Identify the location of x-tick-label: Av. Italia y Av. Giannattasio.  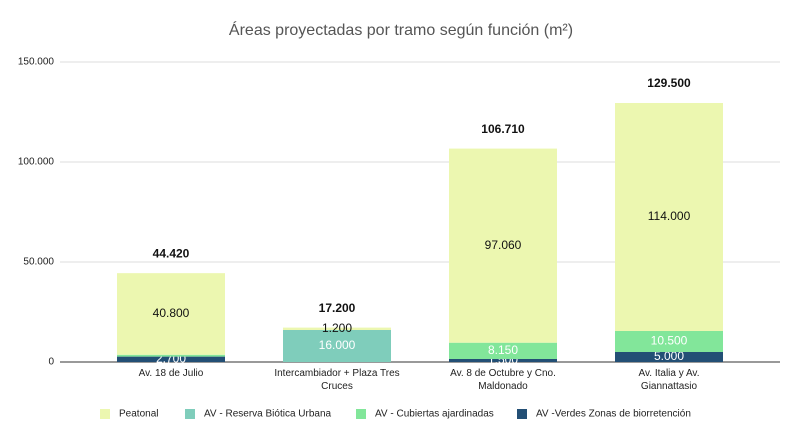
(669, 380).